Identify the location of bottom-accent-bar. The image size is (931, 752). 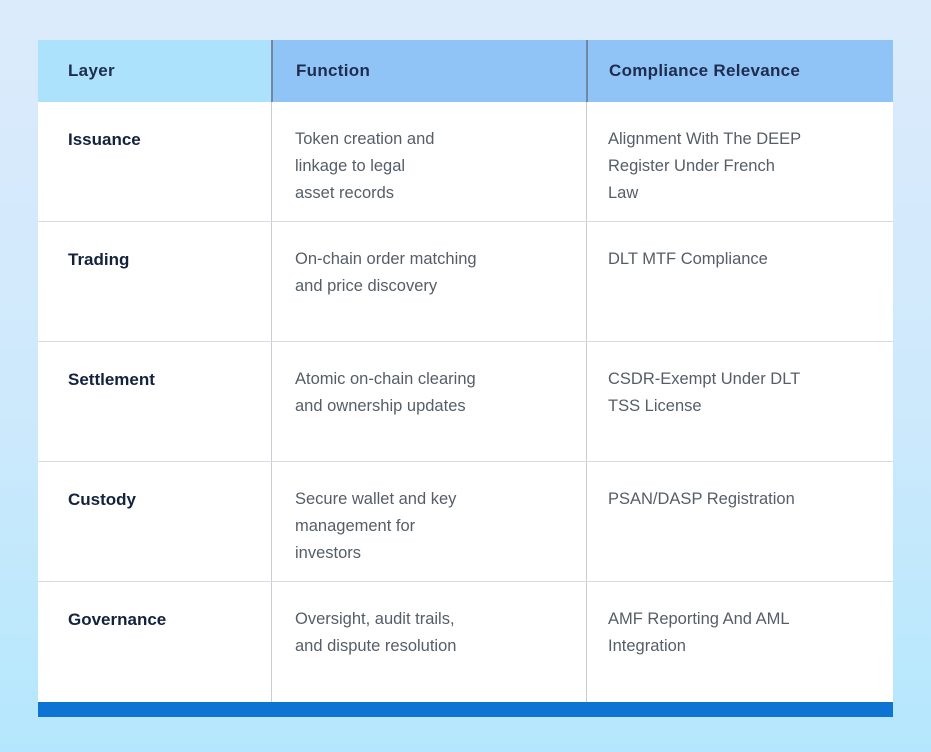
(465, 709).